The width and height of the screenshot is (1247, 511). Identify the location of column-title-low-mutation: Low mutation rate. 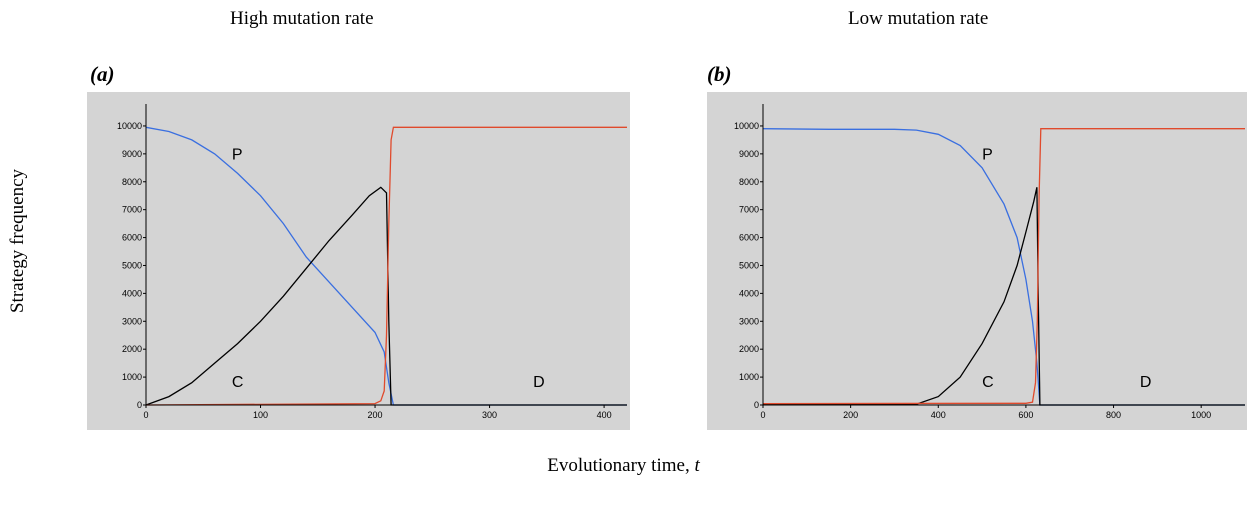
(918, 18).